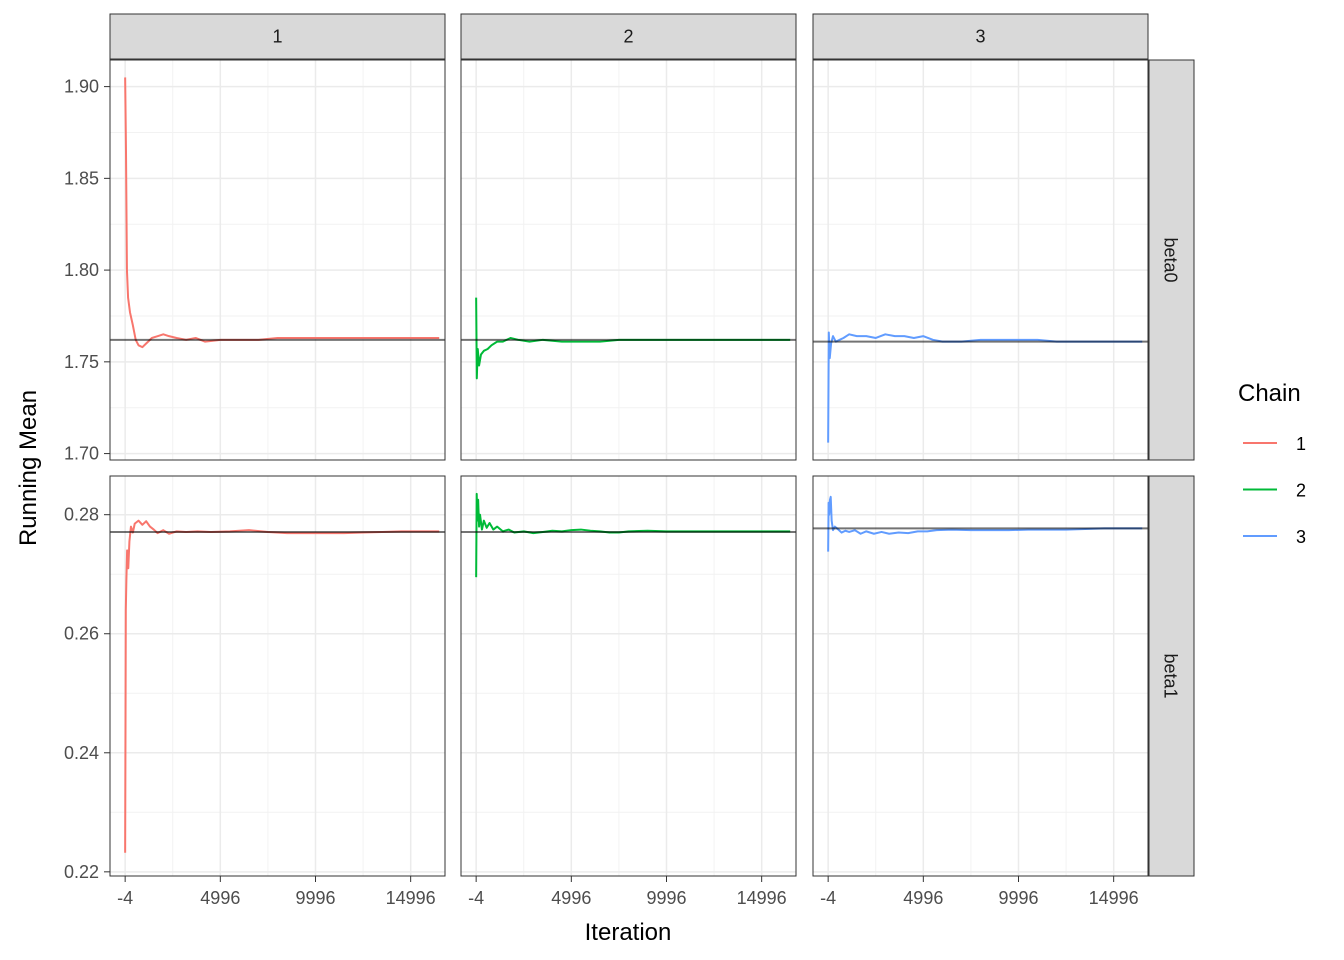 The image size is (1344, 960). Describe the element at coordinates (28, 468) in the screenshot. I see `y-axis-title: Running Mean` at that location.